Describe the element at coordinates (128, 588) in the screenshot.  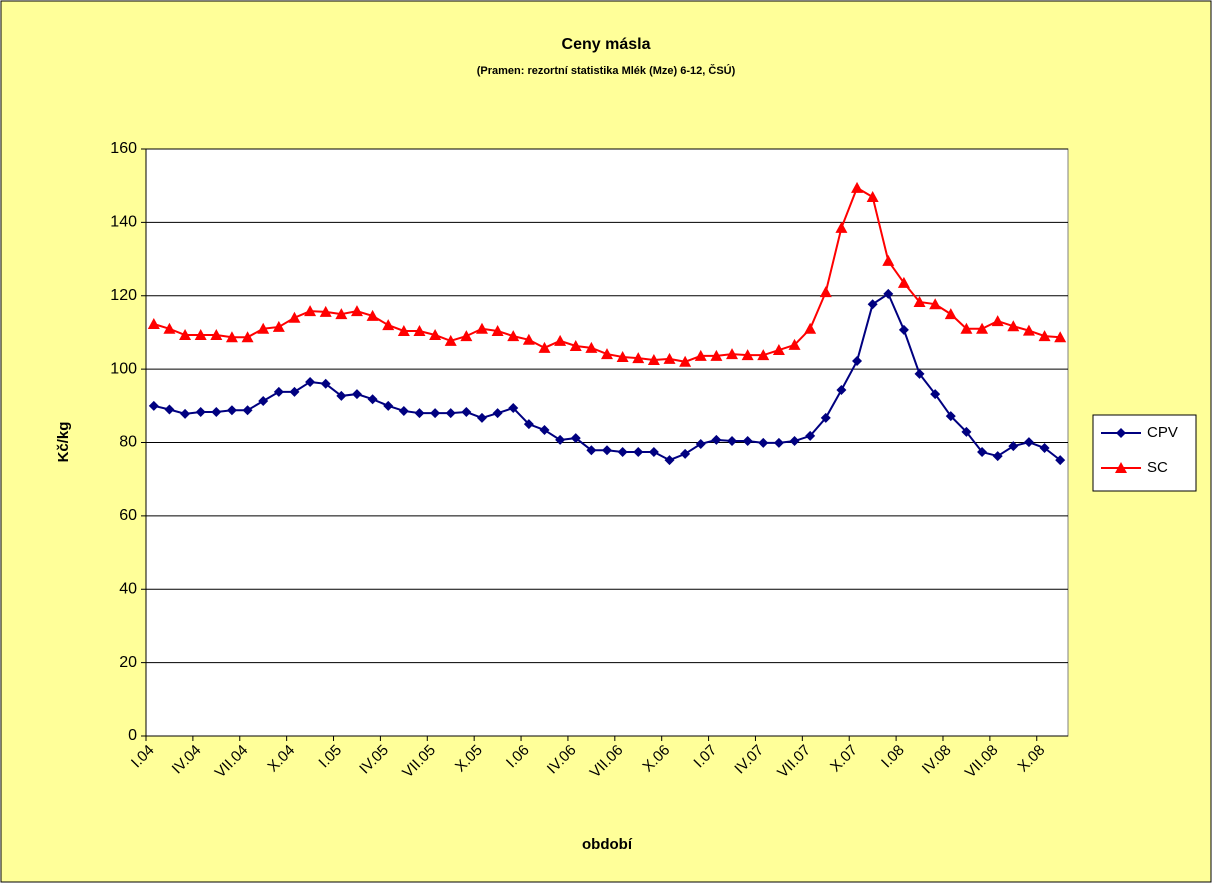
I see `y-tick-label: 40` at that location.